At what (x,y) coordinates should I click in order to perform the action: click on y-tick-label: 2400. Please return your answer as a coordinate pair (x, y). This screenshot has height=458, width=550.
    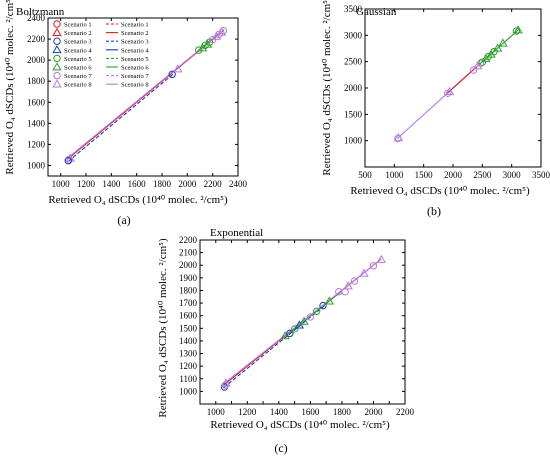
    Looking at the image, I should click on (36, 18).